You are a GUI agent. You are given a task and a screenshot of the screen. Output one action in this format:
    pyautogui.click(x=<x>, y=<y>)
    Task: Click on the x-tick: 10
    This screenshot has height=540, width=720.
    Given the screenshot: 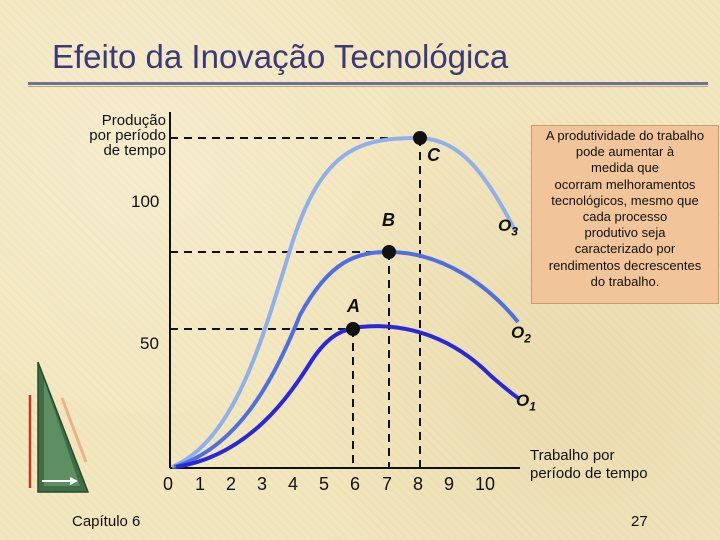 What is the action you would take?
    pyautogui.click(x=485, y=484)
    